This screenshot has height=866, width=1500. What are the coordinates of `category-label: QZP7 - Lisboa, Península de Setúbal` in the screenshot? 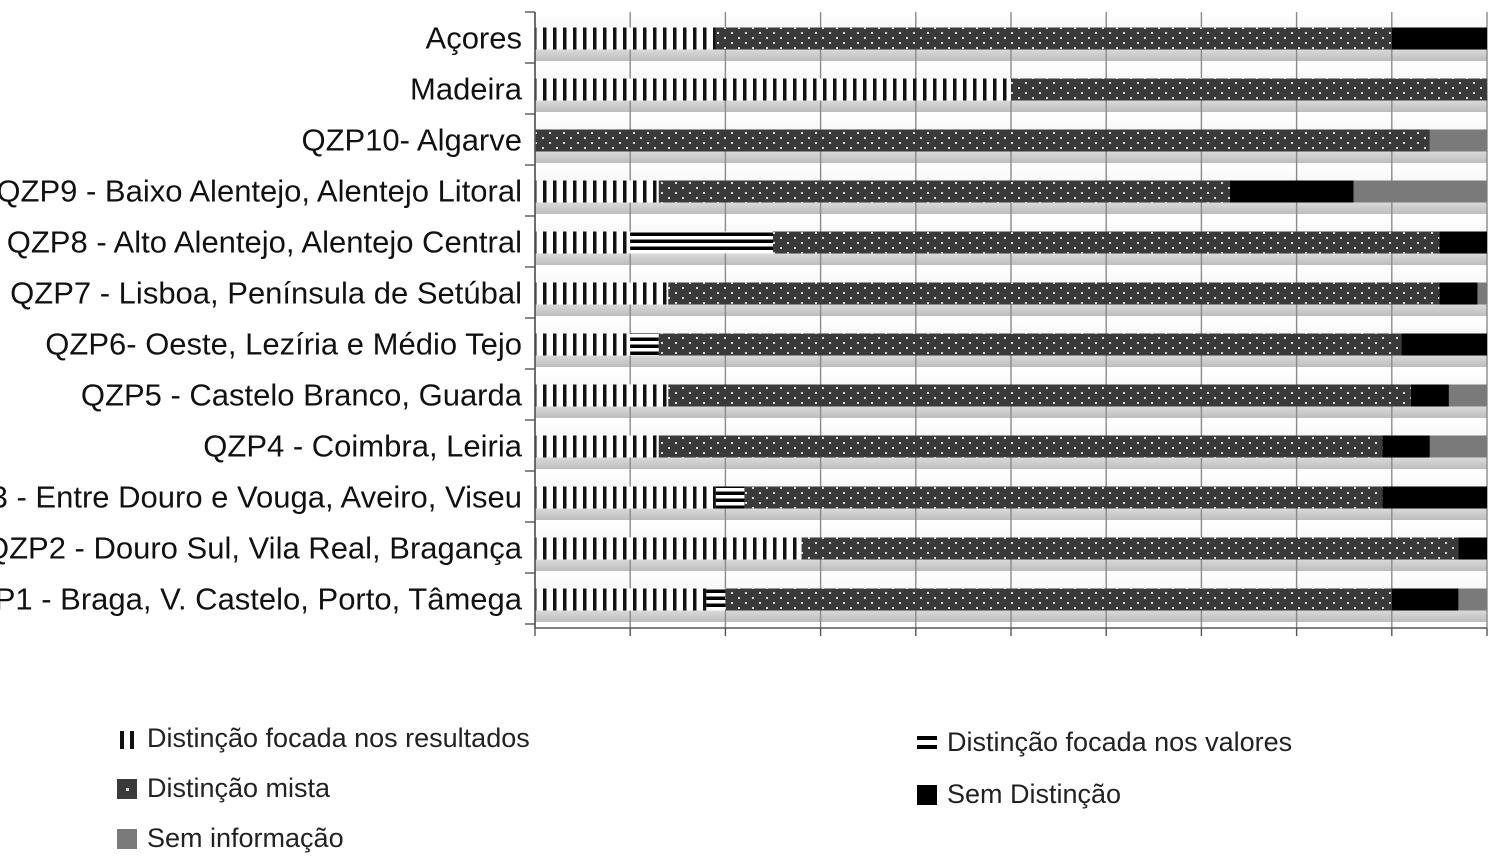 It's located at (266, 293).